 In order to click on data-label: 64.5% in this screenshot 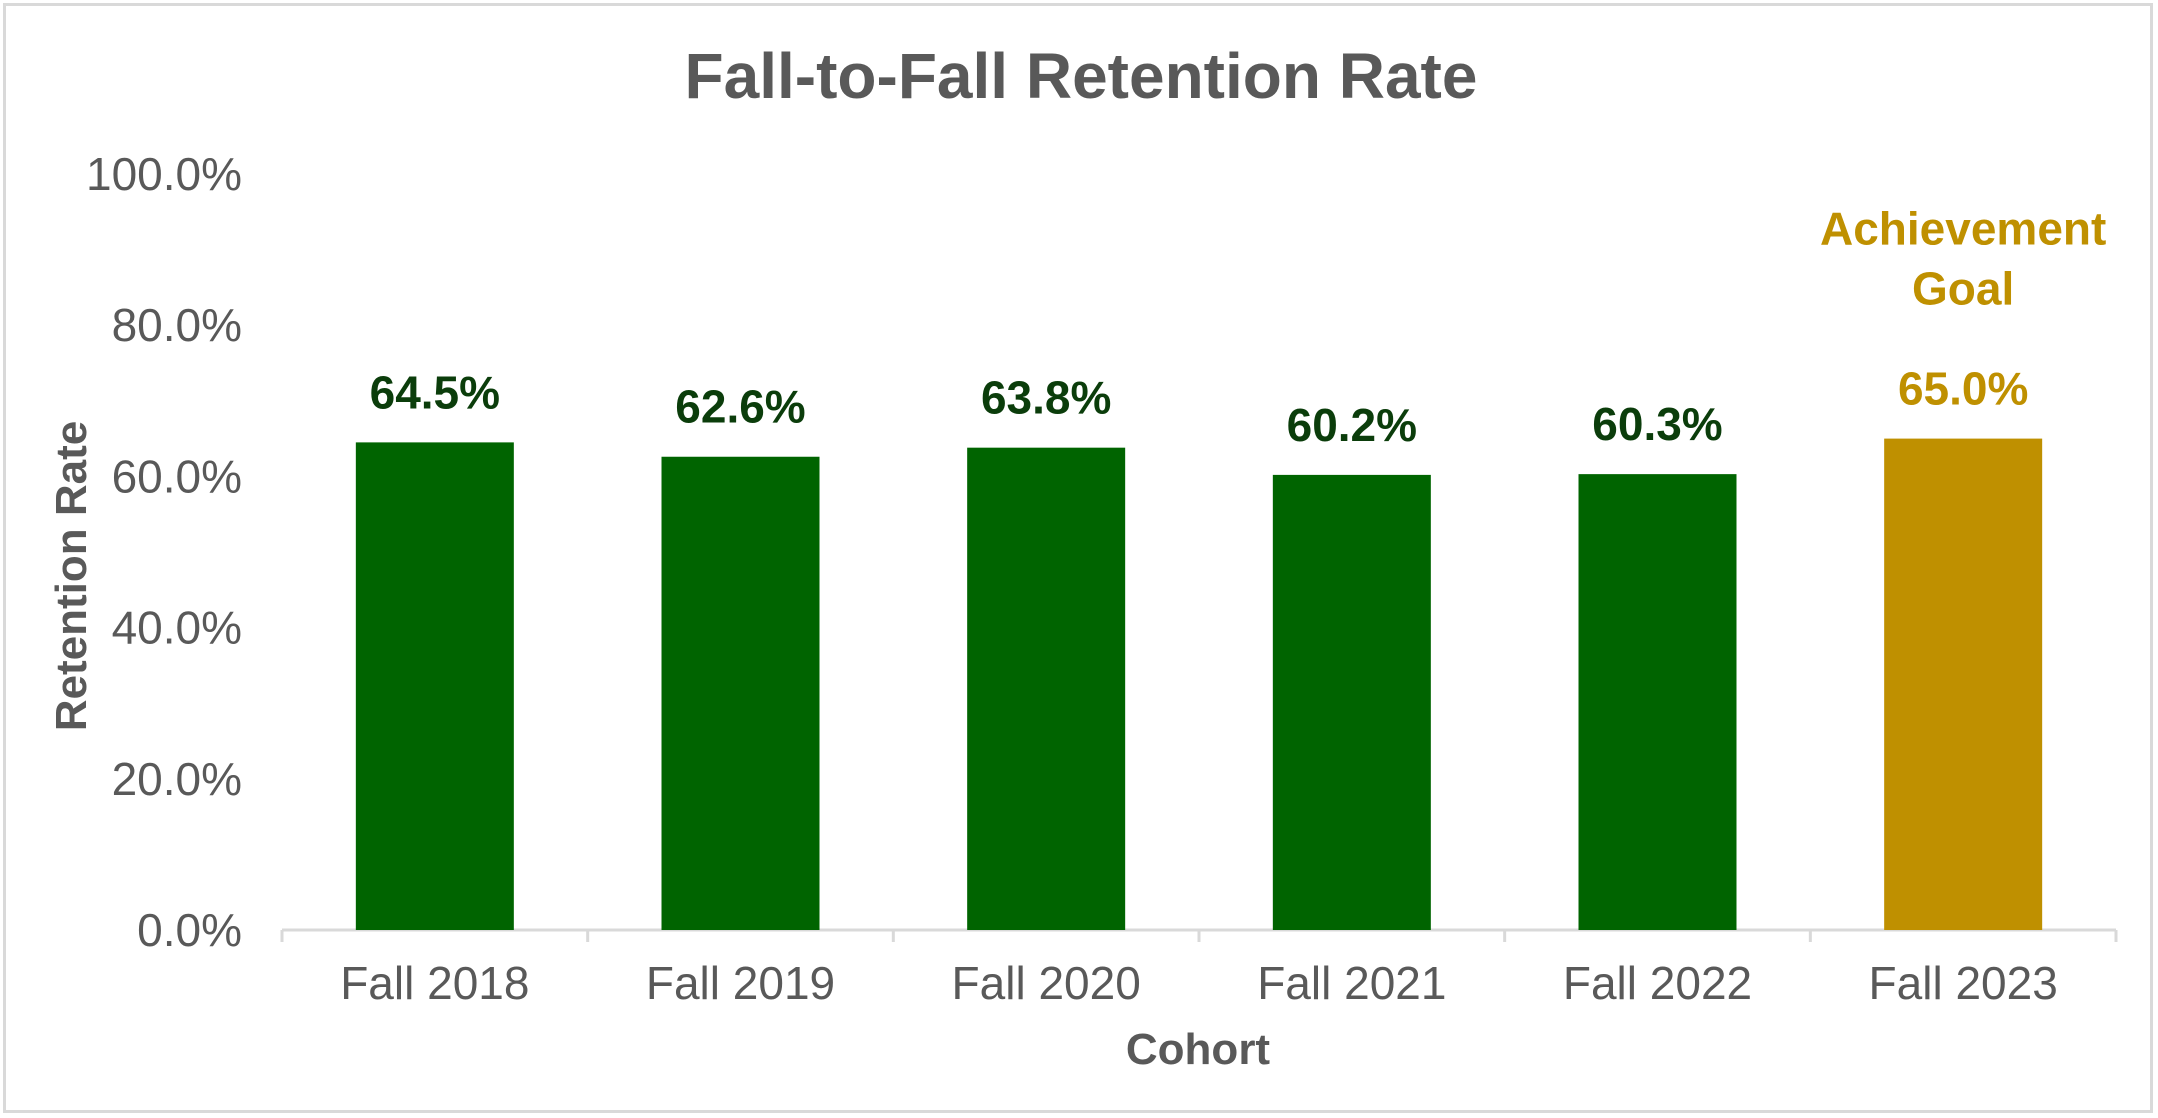, I will do `click(435, 392)`.